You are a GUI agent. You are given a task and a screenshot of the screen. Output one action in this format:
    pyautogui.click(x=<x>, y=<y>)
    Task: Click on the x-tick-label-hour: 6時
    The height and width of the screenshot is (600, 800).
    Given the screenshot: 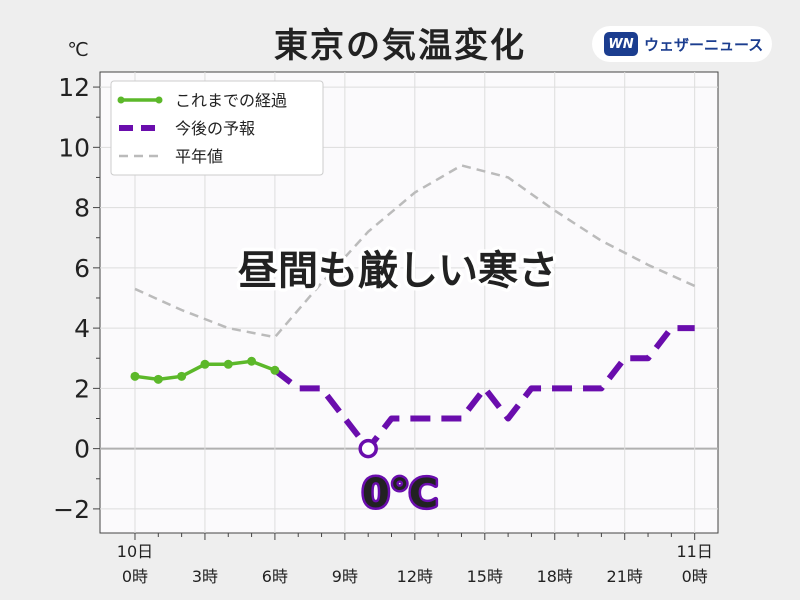 What is the action you would take?
    pyautogui.click(x=275, y=576)
    